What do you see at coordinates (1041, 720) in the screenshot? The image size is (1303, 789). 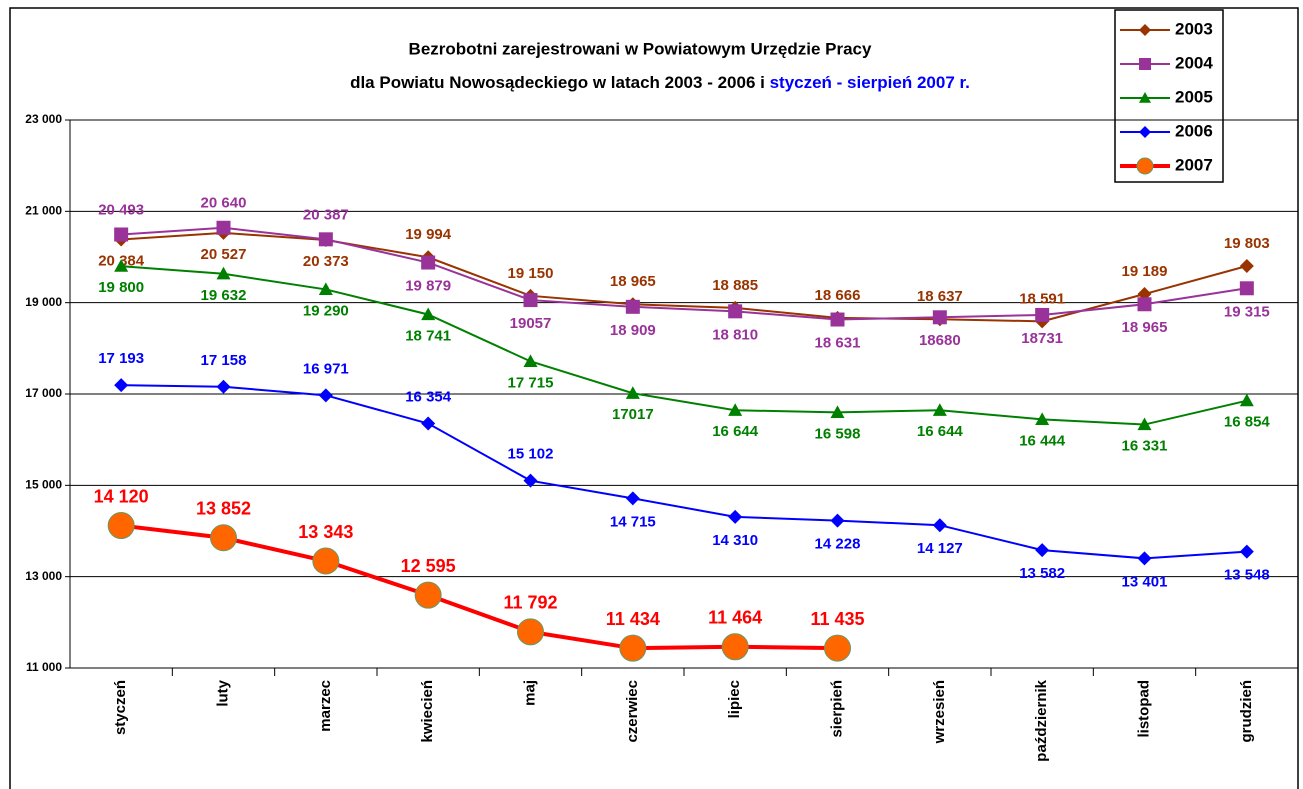 I see `x-tick-label: październik` at bounding box center [1041, 720].